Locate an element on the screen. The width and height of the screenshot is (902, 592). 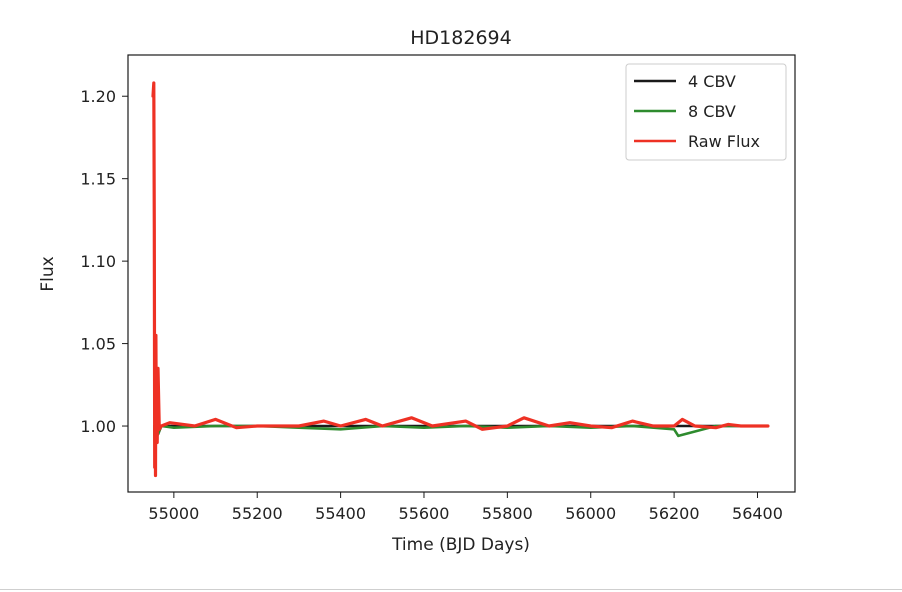
x-axis: 55000 55200 55400 55600 55800 56000 56200 56400 is located at coordinates (465, 507).